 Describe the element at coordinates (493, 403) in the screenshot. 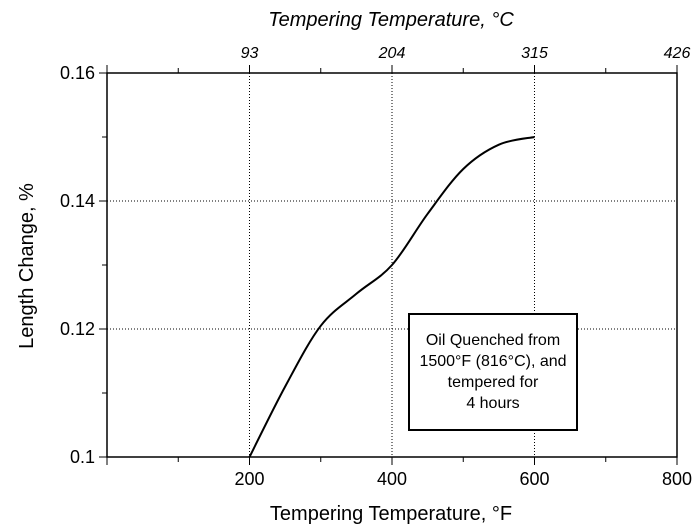

I see `annotation-line: 4 hours` at that location.